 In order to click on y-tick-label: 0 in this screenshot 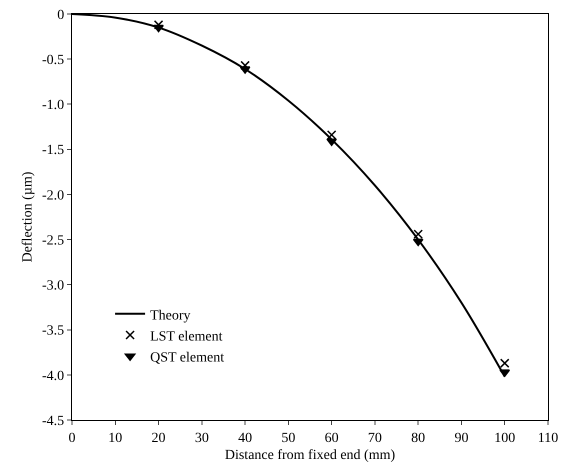, I will do `click(60, 15)`.